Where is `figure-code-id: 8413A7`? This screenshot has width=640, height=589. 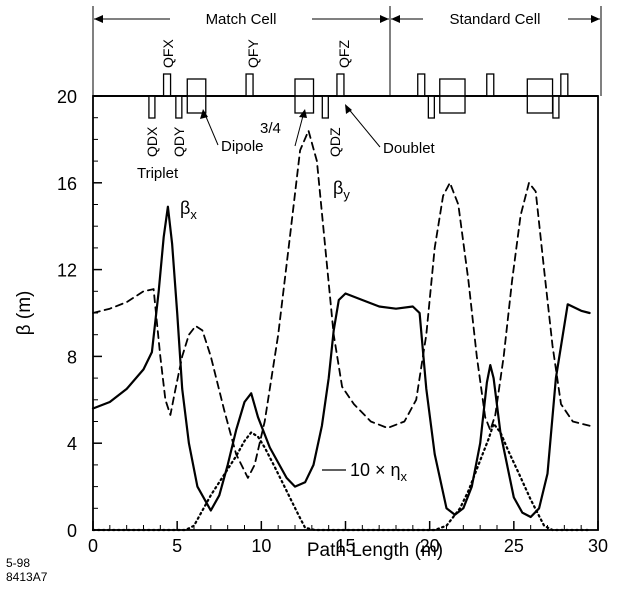
figure-code-id: 8413A7 is located at coordinates (27, 577).